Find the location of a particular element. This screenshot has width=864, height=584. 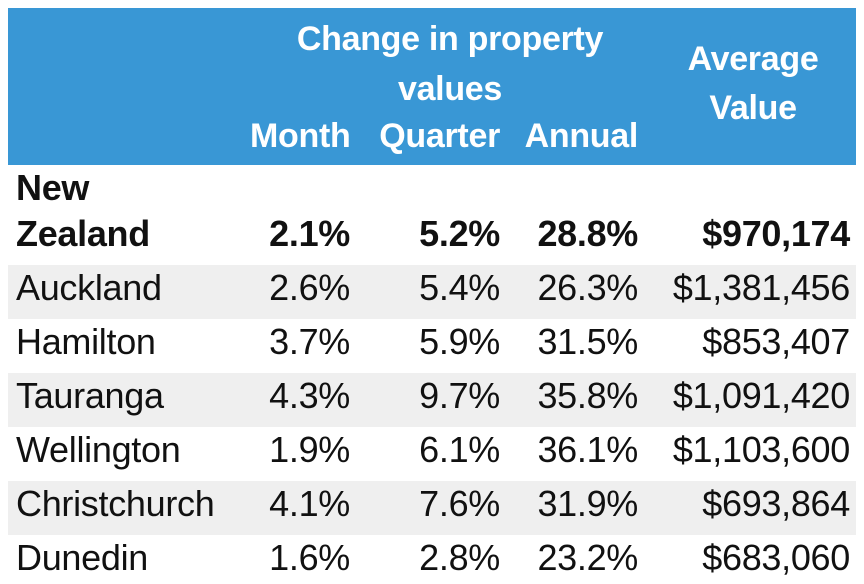

quarter-change-value: 2.8% is located at coordinates (459, 557).